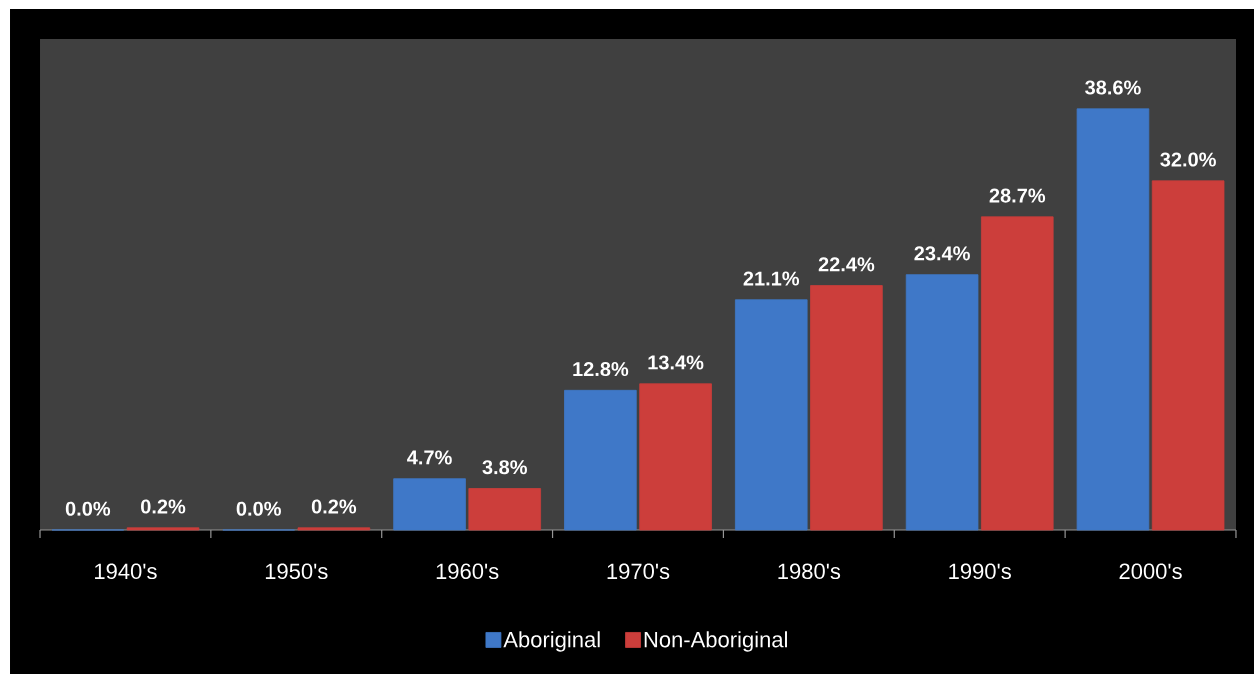  Describe the element at coordinates (296, 571) in the screenshot. I see `x-tick-label: 1950's` at that location.